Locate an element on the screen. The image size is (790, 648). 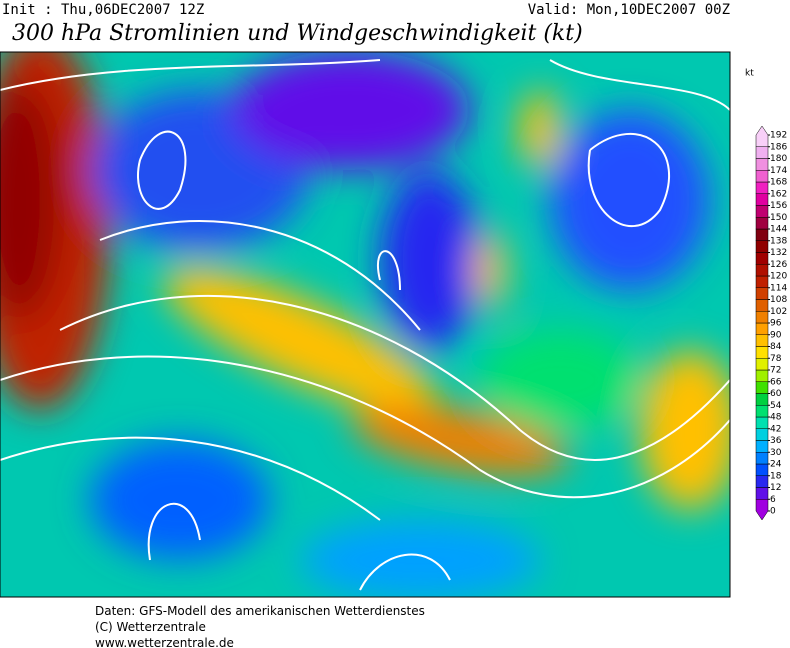
legend-tick-label: 54 is located at coordinates (776, 406).